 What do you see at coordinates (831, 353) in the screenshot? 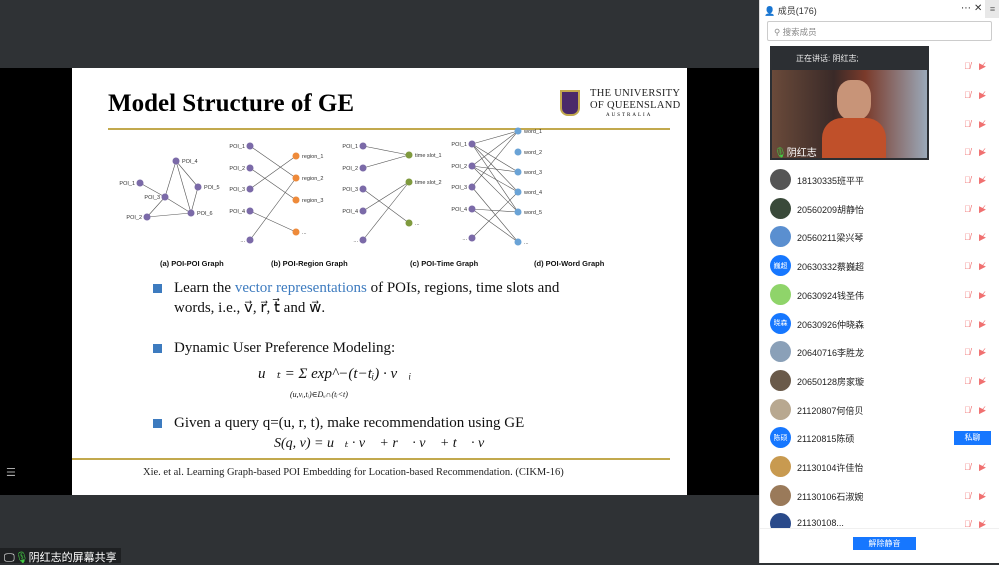
I see `member-name: 20640716李胜龙` at bounding box center [831, 353].